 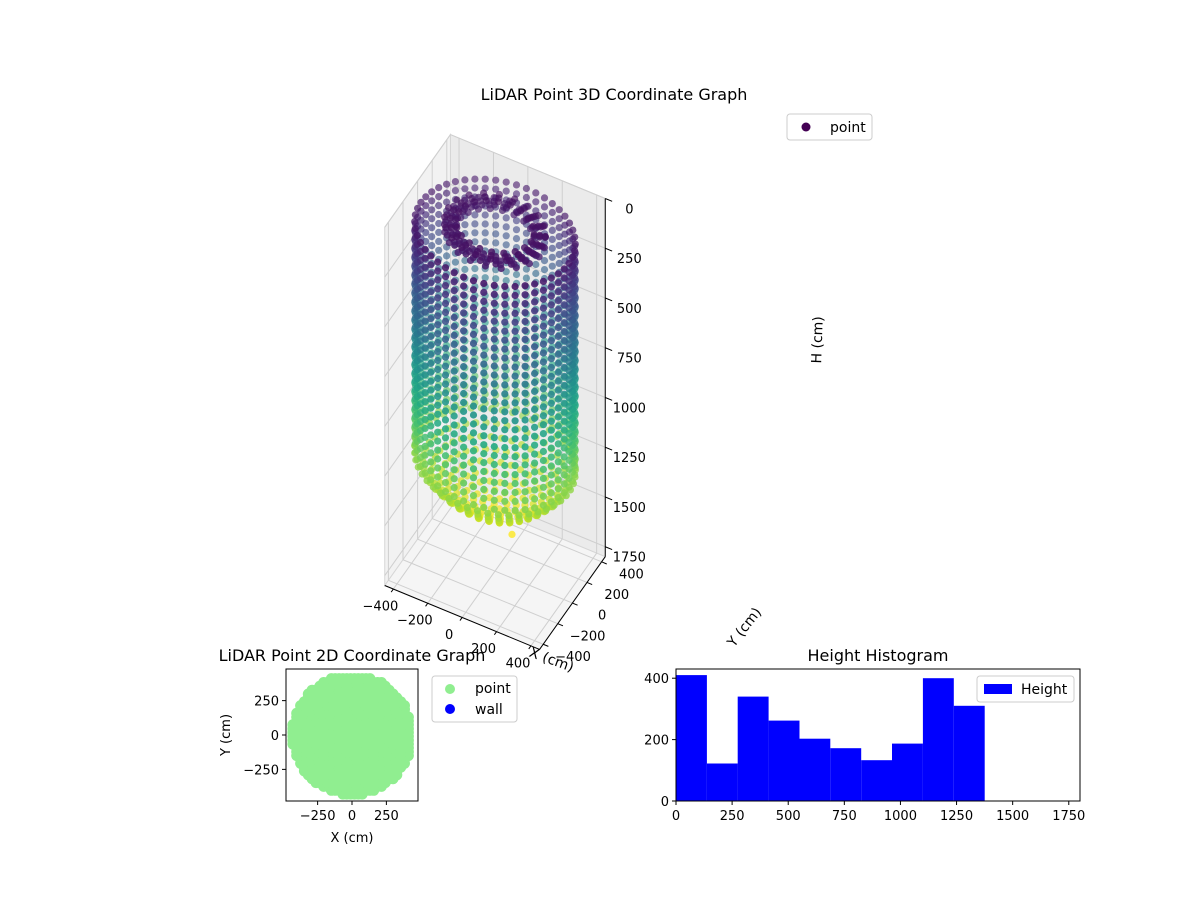 I want to click on chart-2d-legend-marker-point, so click(x=450, y=689).